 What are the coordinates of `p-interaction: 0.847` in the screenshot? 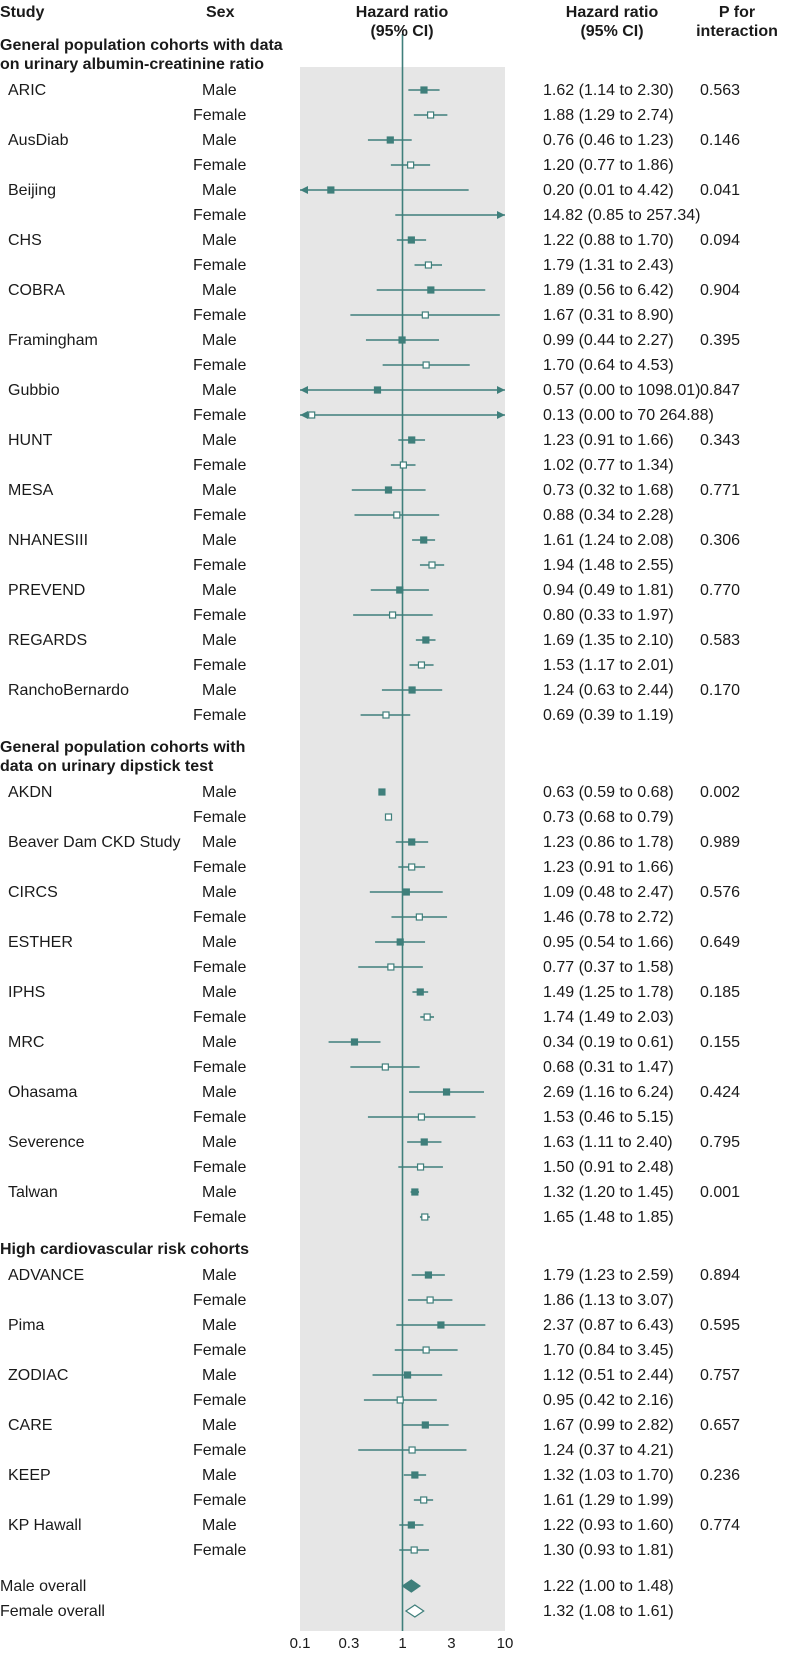 It's located at (720, 390).